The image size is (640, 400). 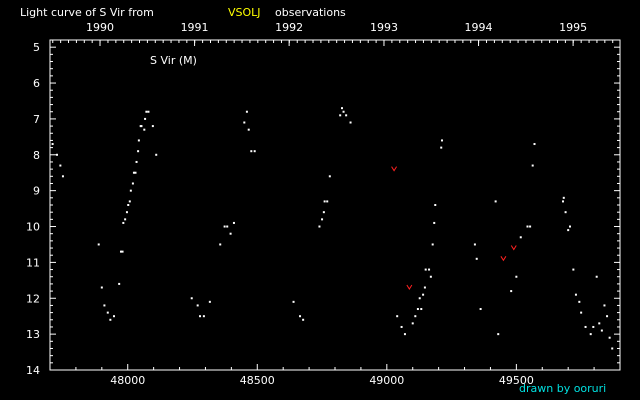 What do you see at coordinates (386, 380) in the screenshot?
I see `x-tick-label: 49000` at bounding box center [386, 380].